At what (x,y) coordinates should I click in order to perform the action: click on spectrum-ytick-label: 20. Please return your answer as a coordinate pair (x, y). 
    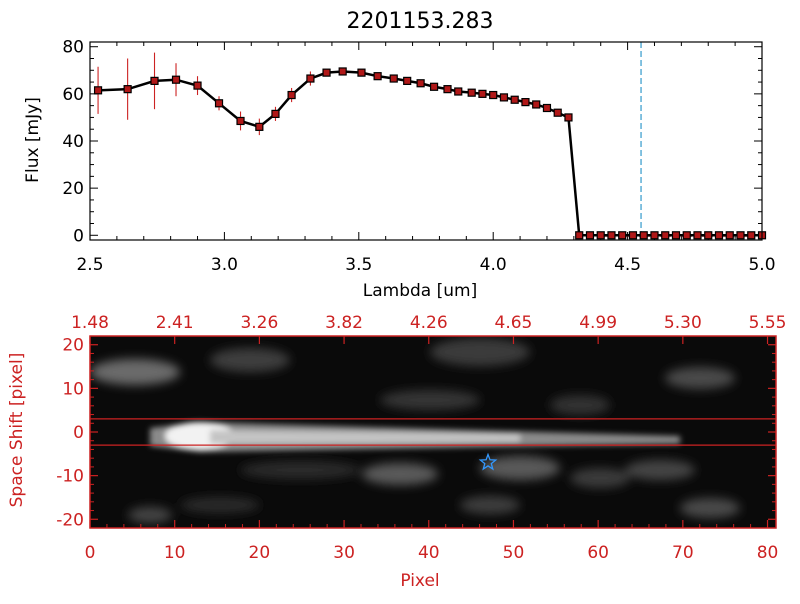
    Looking at the image, I should click on (73, 189).